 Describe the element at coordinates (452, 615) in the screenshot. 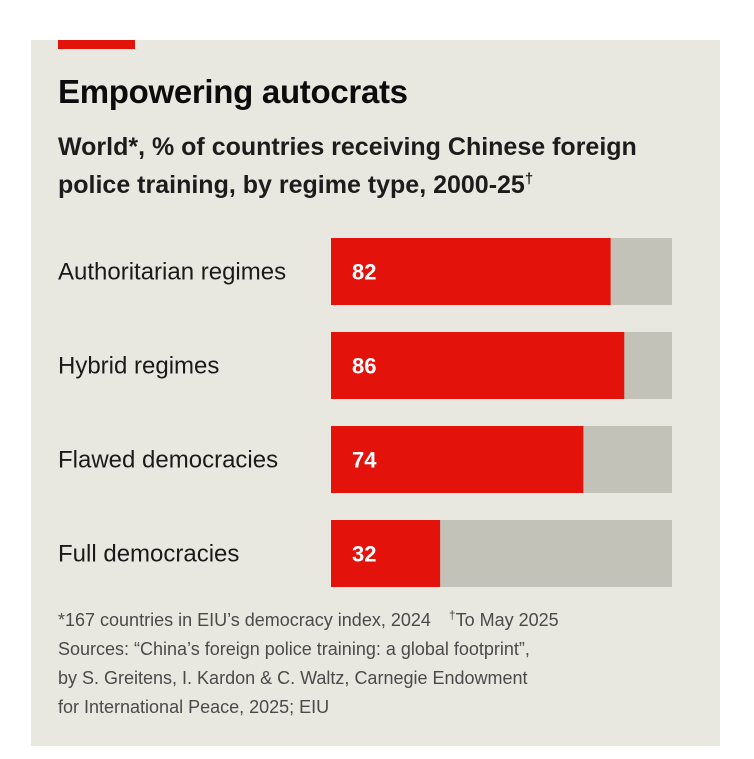

I see `footnote-dagger: †` at that location.